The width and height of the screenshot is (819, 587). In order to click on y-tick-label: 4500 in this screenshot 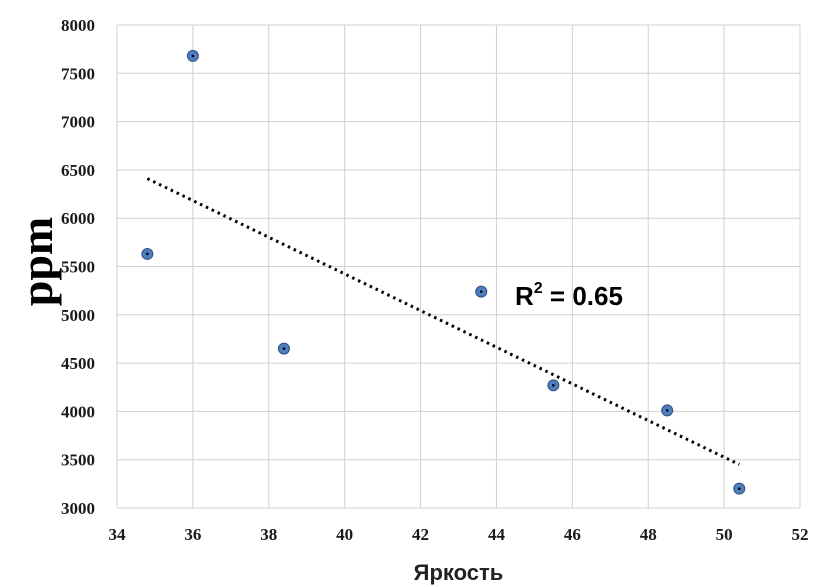, I will do `click(78, 363)`.